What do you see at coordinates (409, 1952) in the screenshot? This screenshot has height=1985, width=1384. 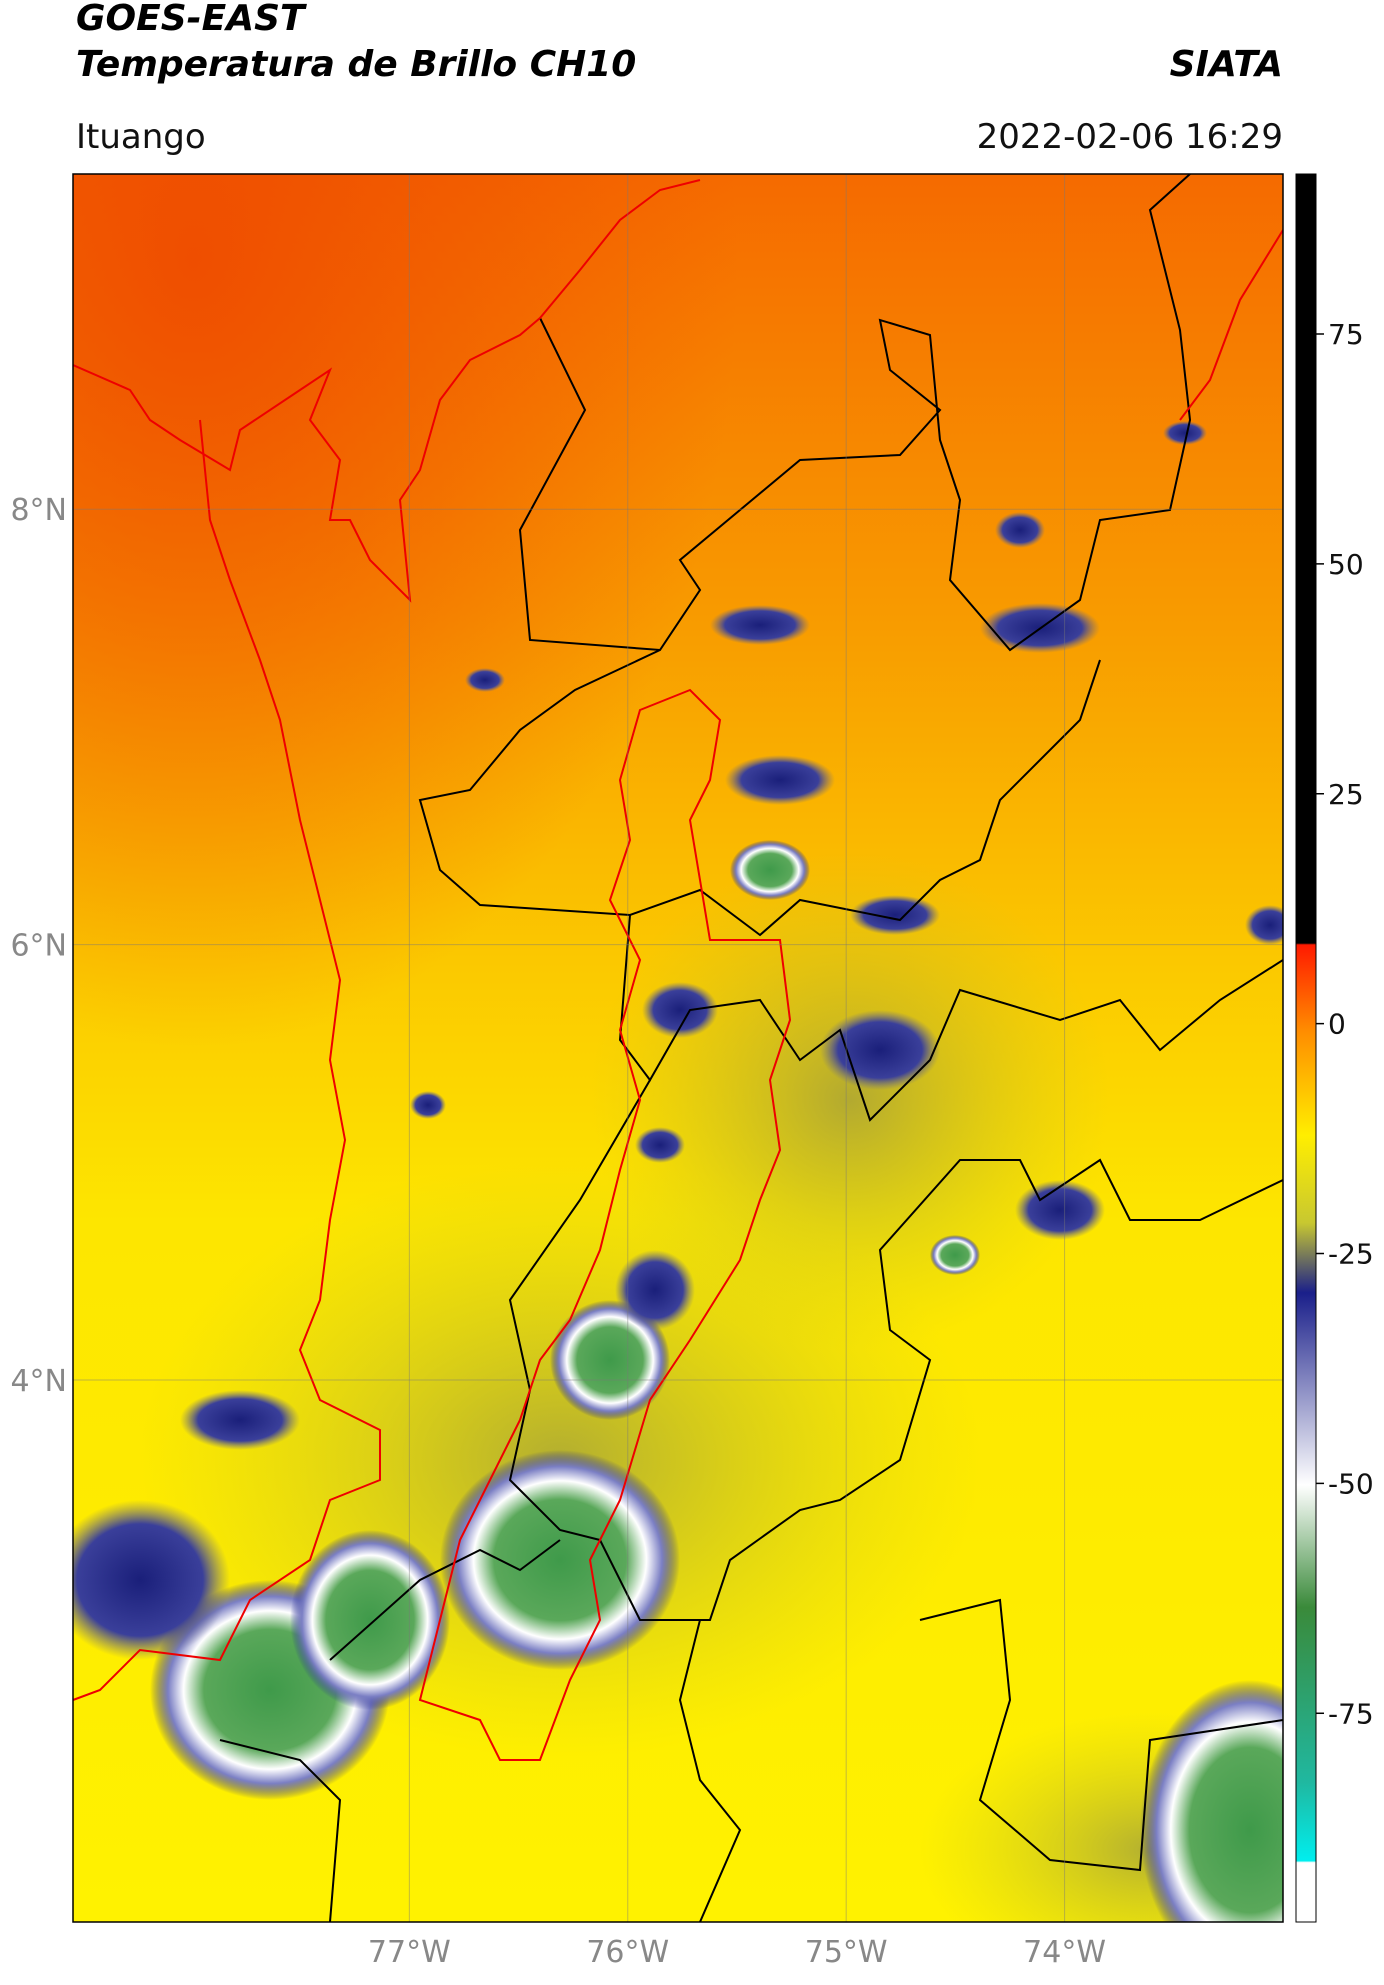 I see `x-tick-label: 77°W` at bounding box center [409, 1952].